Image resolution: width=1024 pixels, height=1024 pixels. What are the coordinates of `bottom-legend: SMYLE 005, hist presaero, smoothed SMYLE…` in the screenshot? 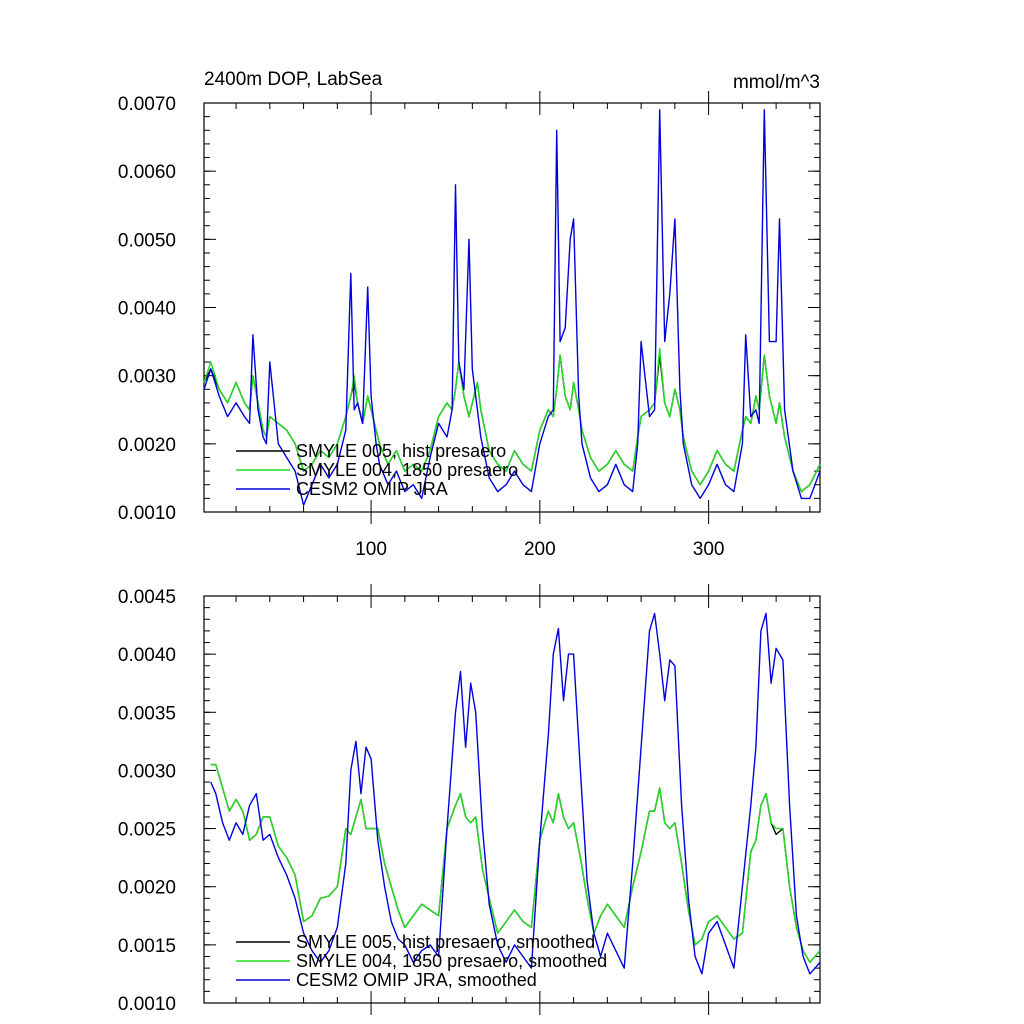 It's located at (421, 961).